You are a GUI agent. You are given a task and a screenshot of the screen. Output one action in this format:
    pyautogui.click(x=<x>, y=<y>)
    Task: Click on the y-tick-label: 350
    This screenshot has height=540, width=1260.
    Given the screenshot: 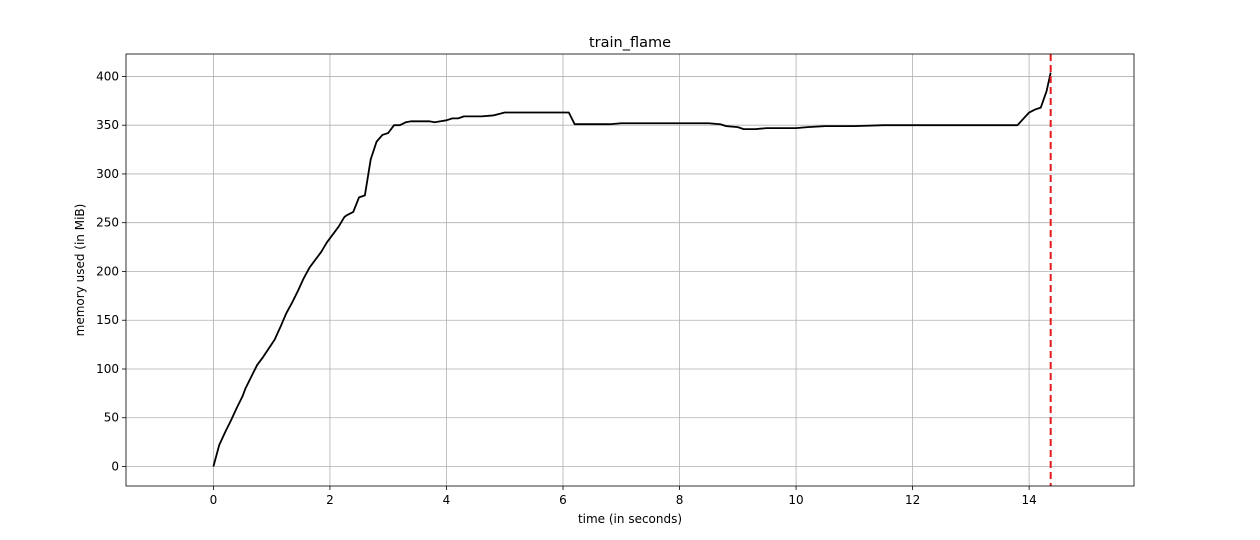 What is the action you would take?
    pyautogui.click(x=107, y=125)
    